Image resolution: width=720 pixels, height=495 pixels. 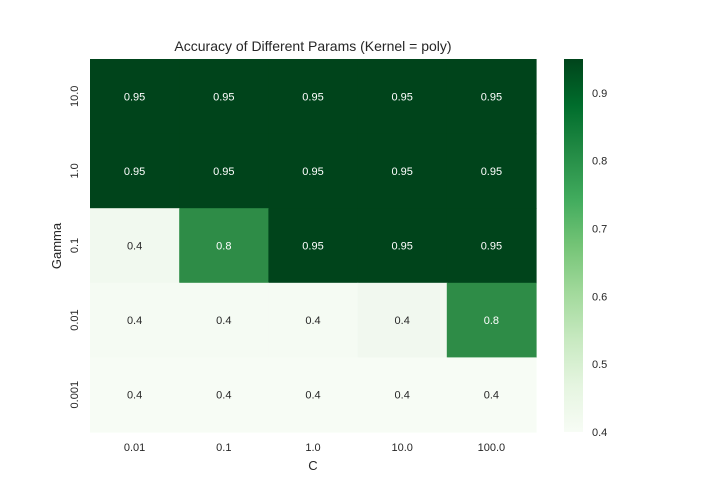 What do you see at coordinates (599, 263) in the screenshot?
I see `colorbar-ticks: 0.4 0.5 0.6 0.7 0.8 0.9` at bounding box center [599, 263].